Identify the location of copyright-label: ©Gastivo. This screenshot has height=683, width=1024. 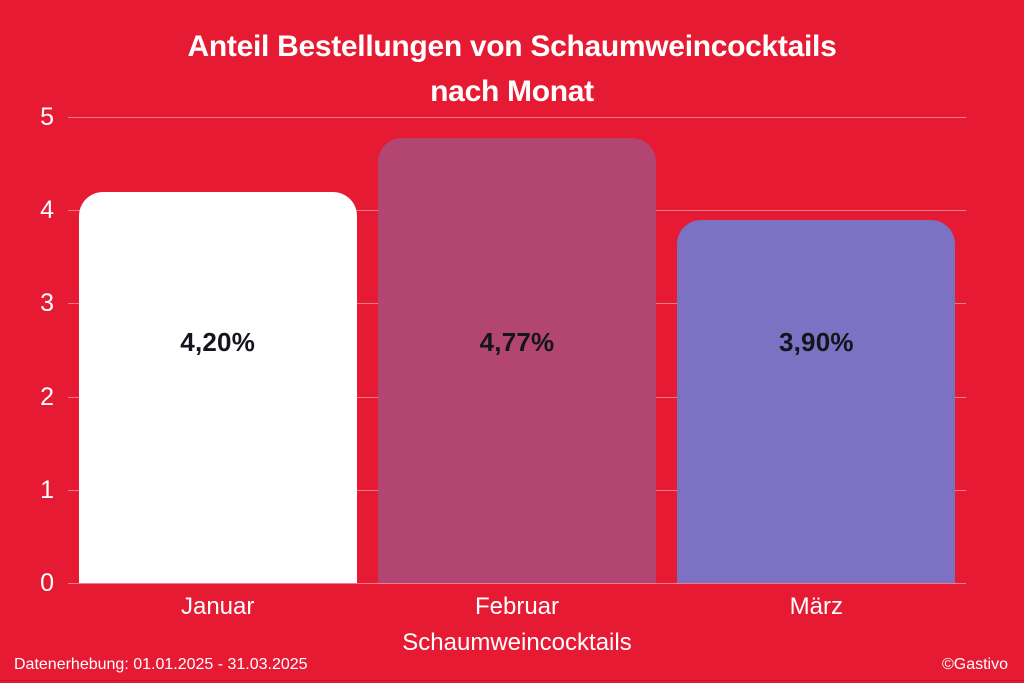
(974, 664).